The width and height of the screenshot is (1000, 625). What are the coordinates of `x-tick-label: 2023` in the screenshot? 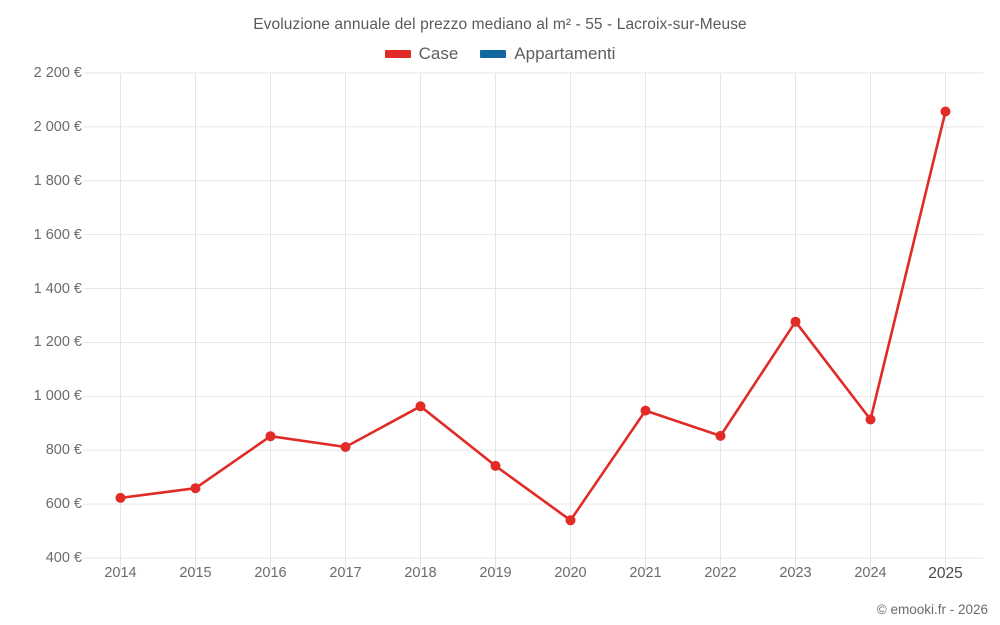 It's located at (795, 573).